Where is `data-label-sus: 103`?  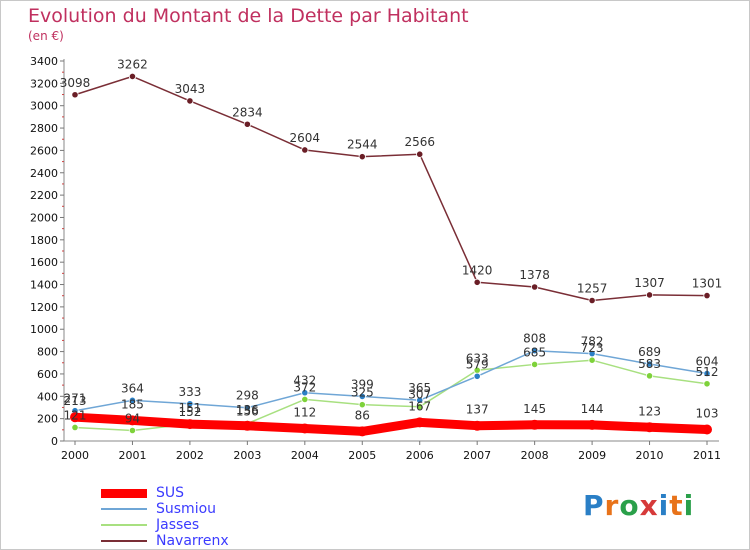
data-label-sus: 103 is located at coordinates (707, 413).